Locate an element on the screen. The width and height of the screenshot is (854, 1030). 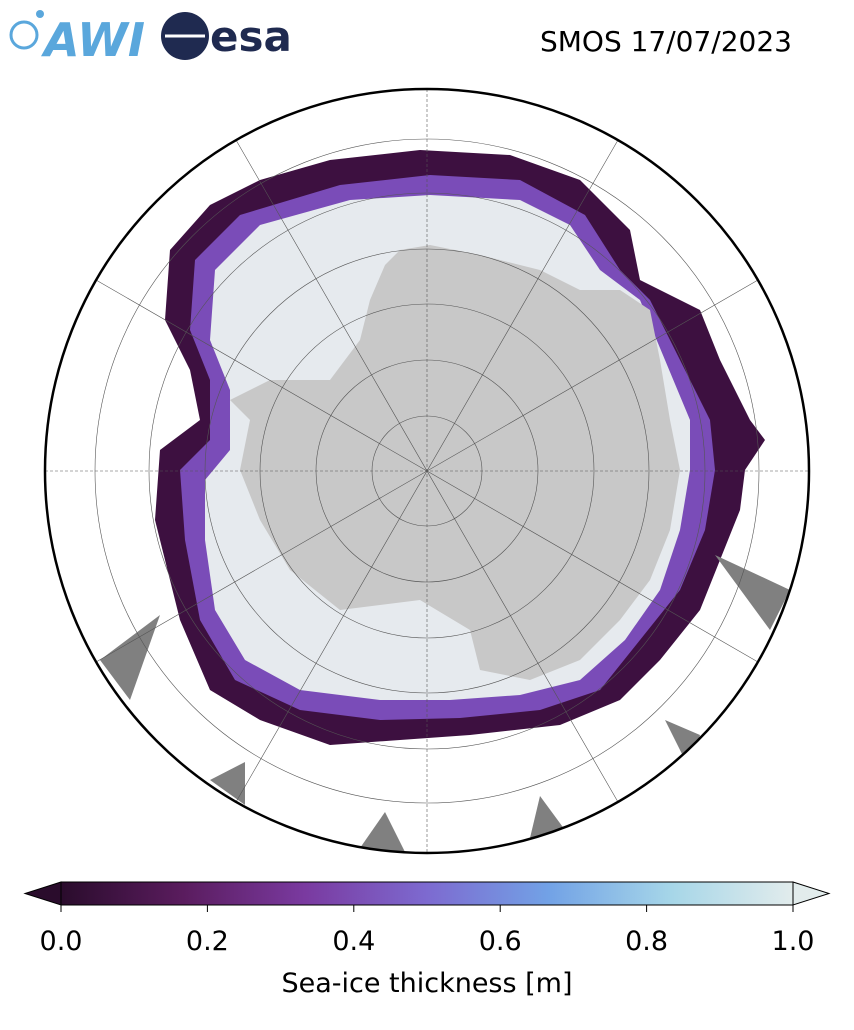
title: SMOS 17/07/2023 is located at coordinates (666, 41).